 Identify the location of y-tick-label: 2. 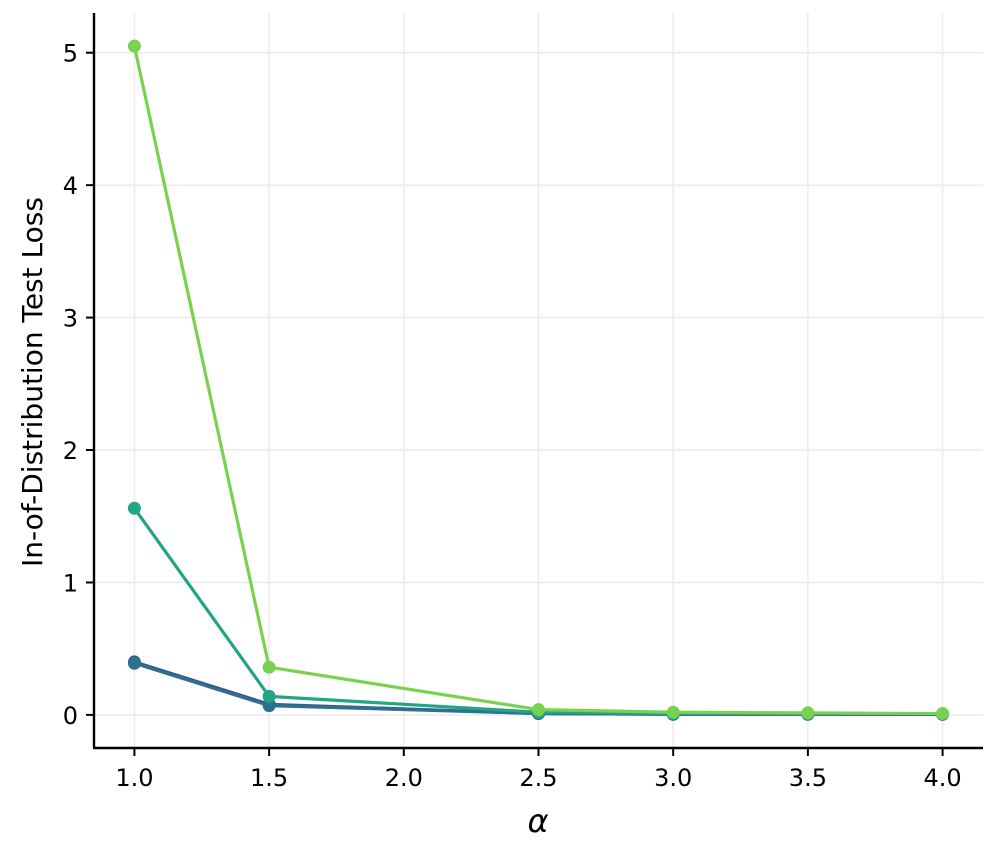
(70, 451).